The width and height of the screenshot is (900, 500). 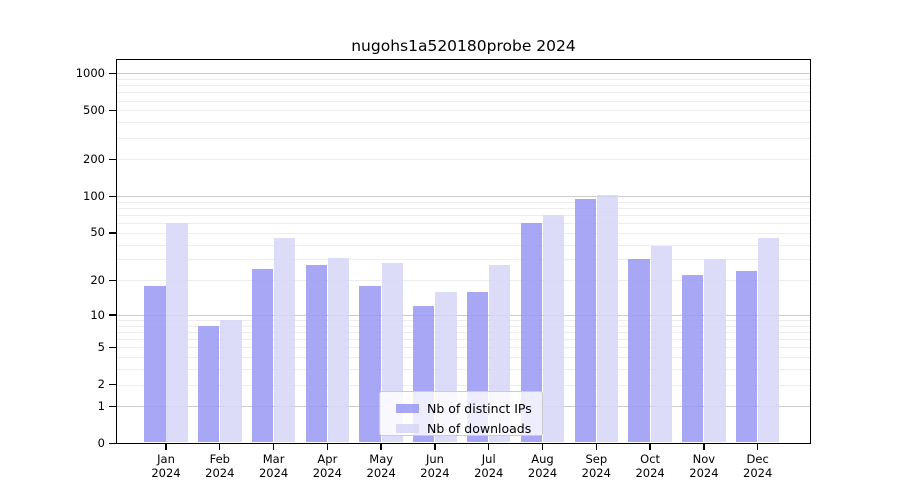 What do you see at coordinates (704, 459) in the screenshot?
I see `x-label-month: Nov` at bounding box center [704, 459].